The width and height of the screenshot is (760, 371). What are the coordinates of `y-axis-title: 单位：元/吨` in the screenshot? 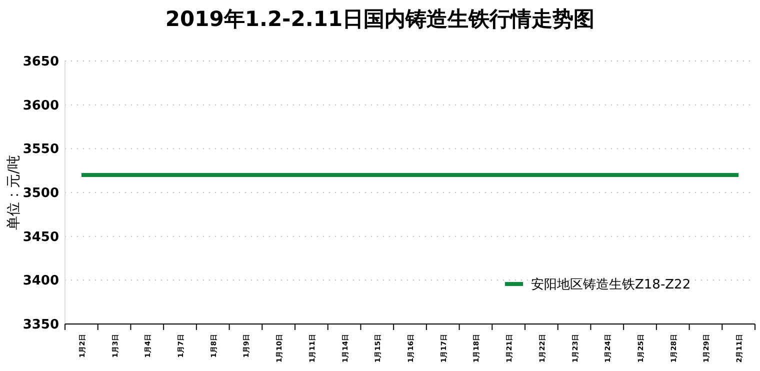 It's located at (14, 192).